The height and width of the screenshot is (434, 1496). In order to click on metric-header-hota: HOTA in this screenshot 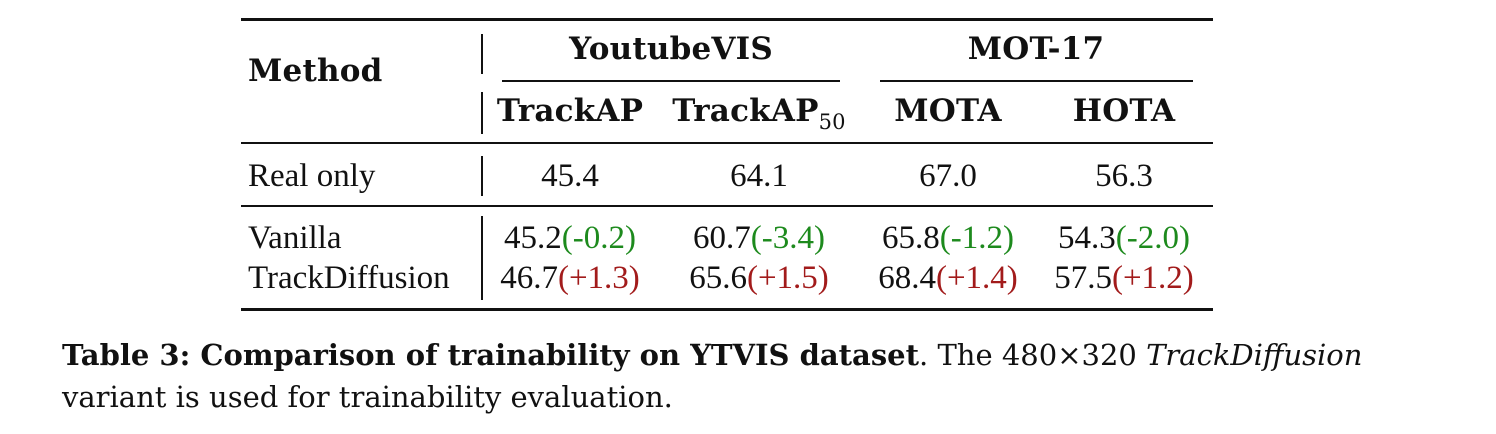, I will do `click(1124, 111)`.